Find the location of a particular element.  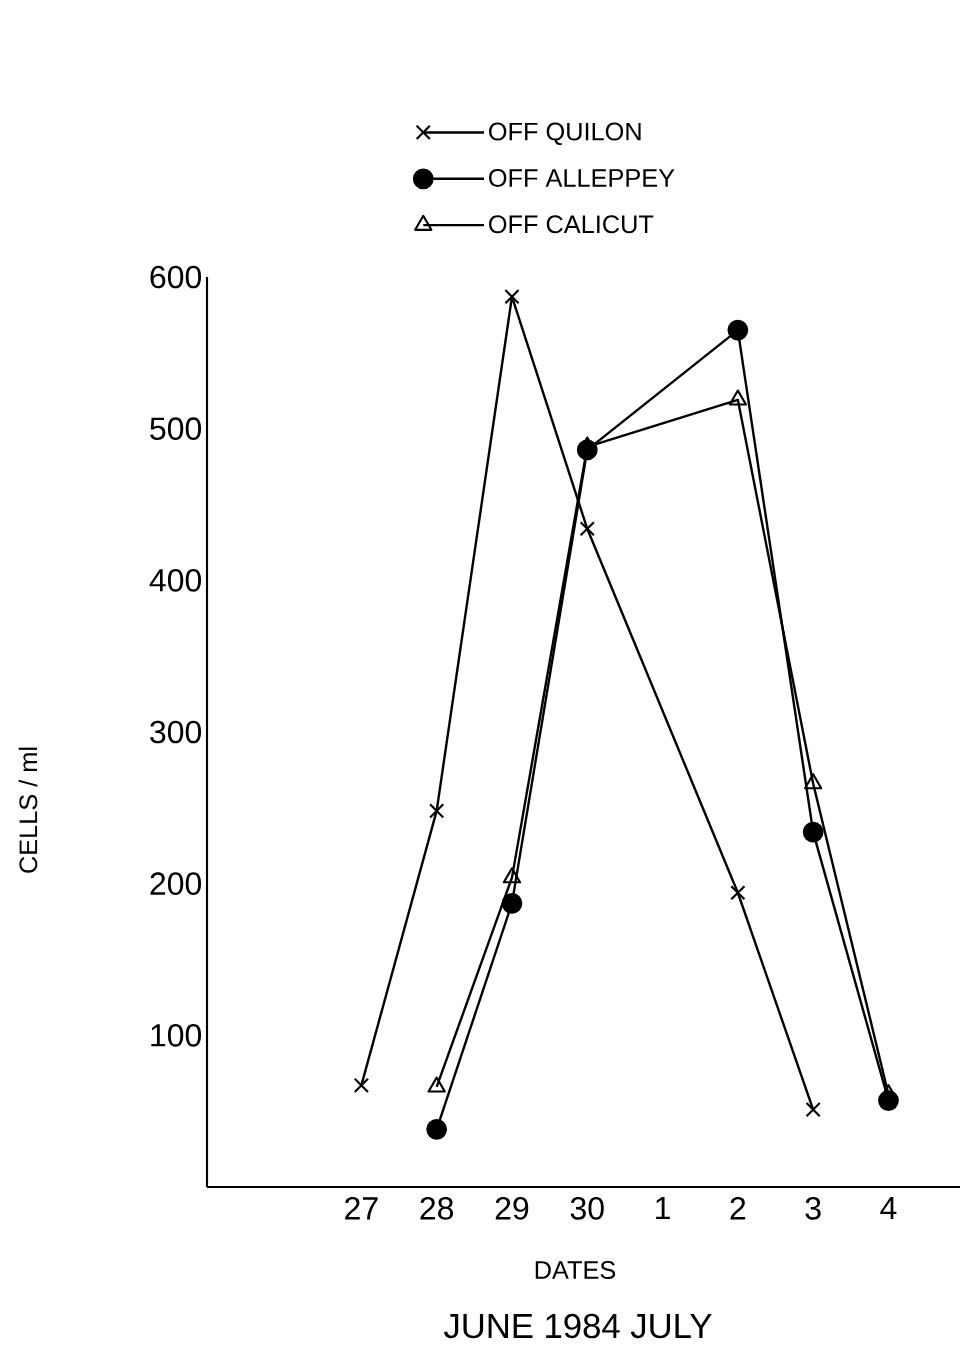

y-tick-label: 200 is located at coordinates (176, 883).